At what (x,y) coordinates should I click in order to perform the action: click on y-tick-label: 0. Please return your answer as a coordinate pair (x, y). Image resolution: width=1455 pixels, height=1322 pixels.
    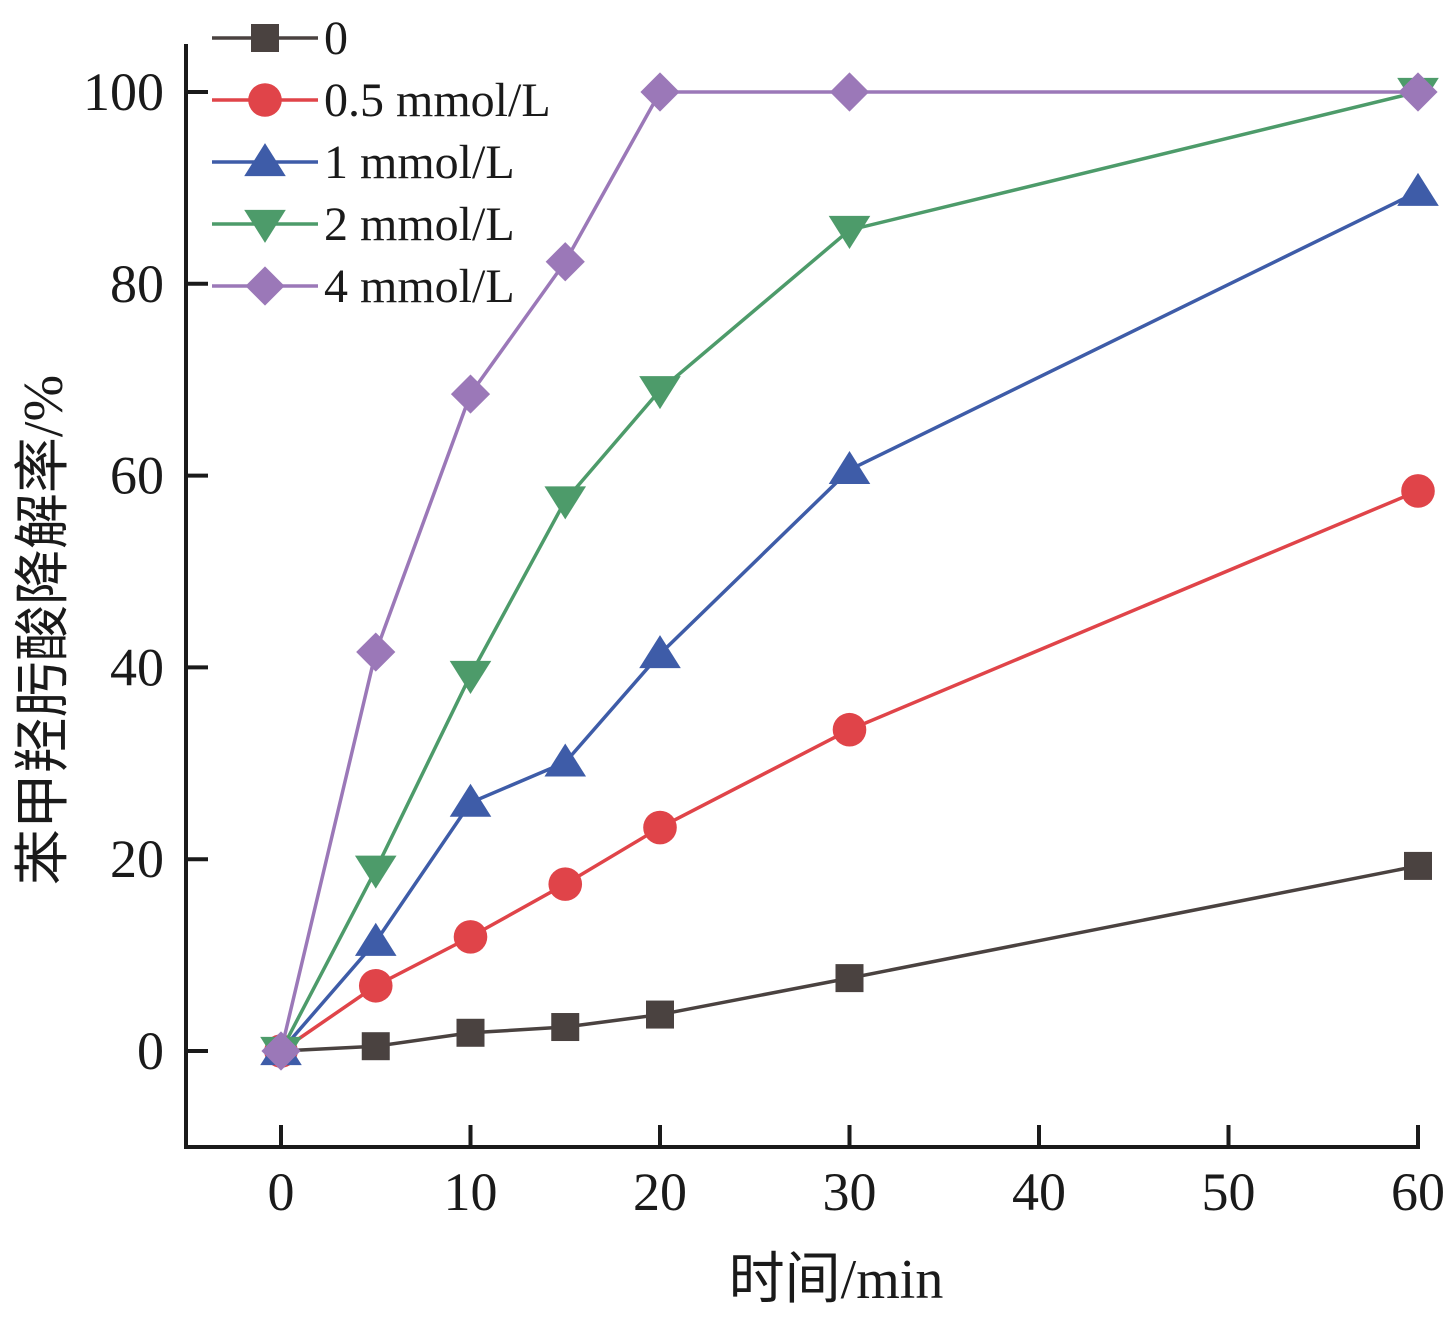
    Looking at the image, I should click on (150, 1051).